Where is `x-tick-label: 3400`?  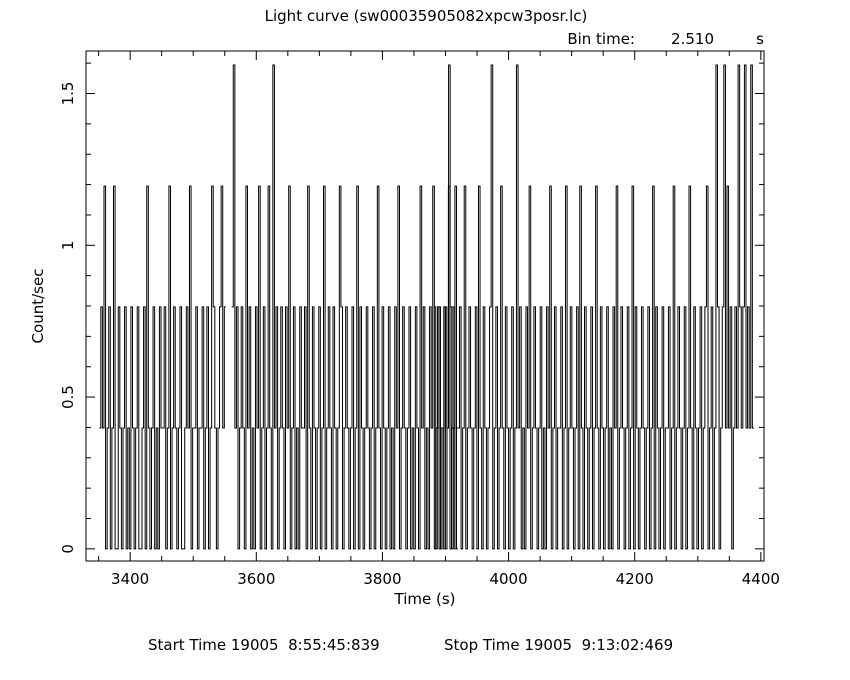
x-tick-label: 3400 is located at coordinates (130, 579).